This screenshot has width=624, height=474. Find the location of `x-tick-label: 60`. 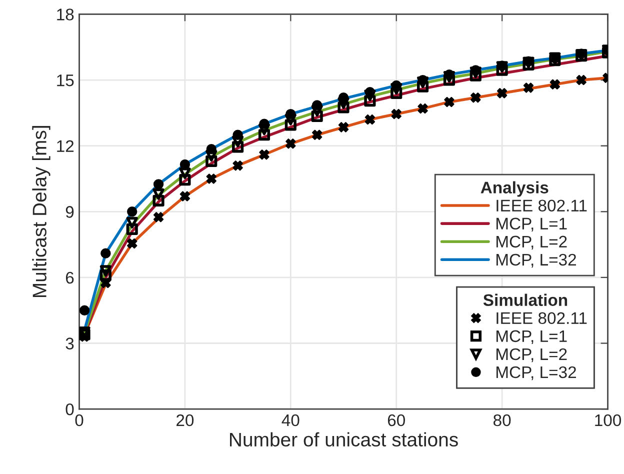

x-tick-label: 60 is located at coordinates (396, 420).